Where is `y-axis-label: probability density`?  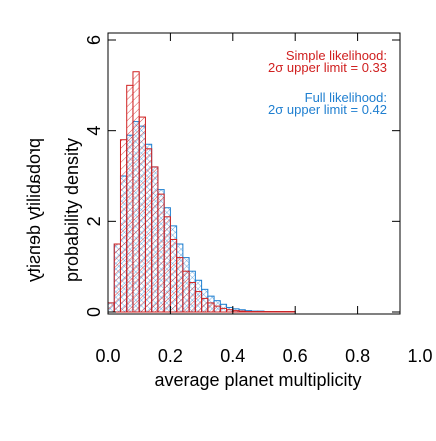
y-axis-label: probability density is located at coordinates (72, 210).